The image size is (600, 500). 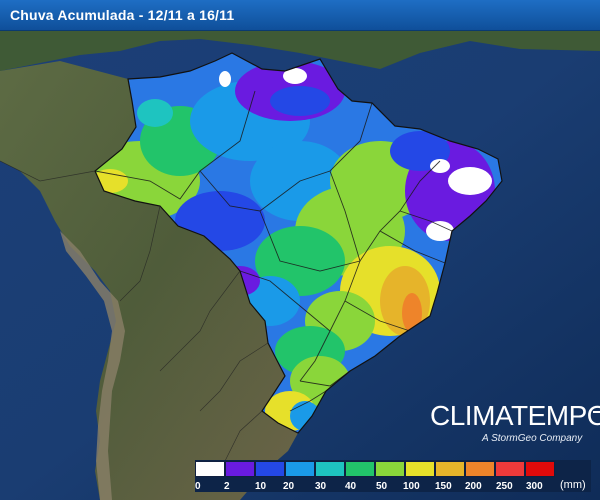 What do you see at coordinates (227, 486) in the screenshot?
I see `legend-label: 2` at bounding box center [227, 486].